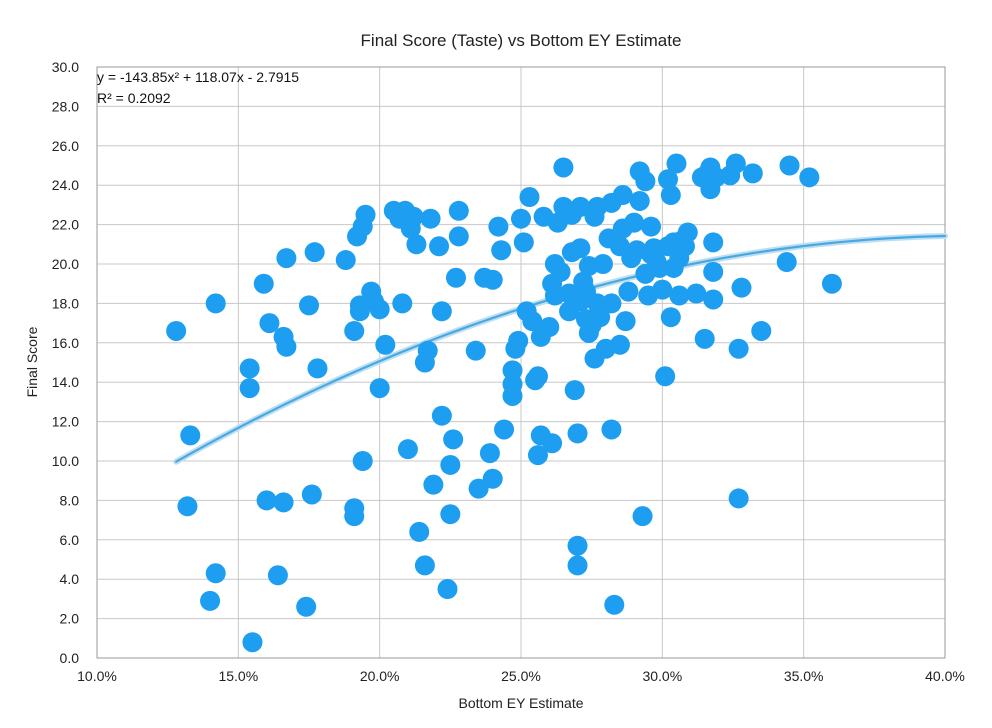 The height and width of the screenshot is (728, 992). What do you see at coordinates (70, 540) in the screenshot?
I see `y-tick-label: 6.0` at bounding box center [70, 540].